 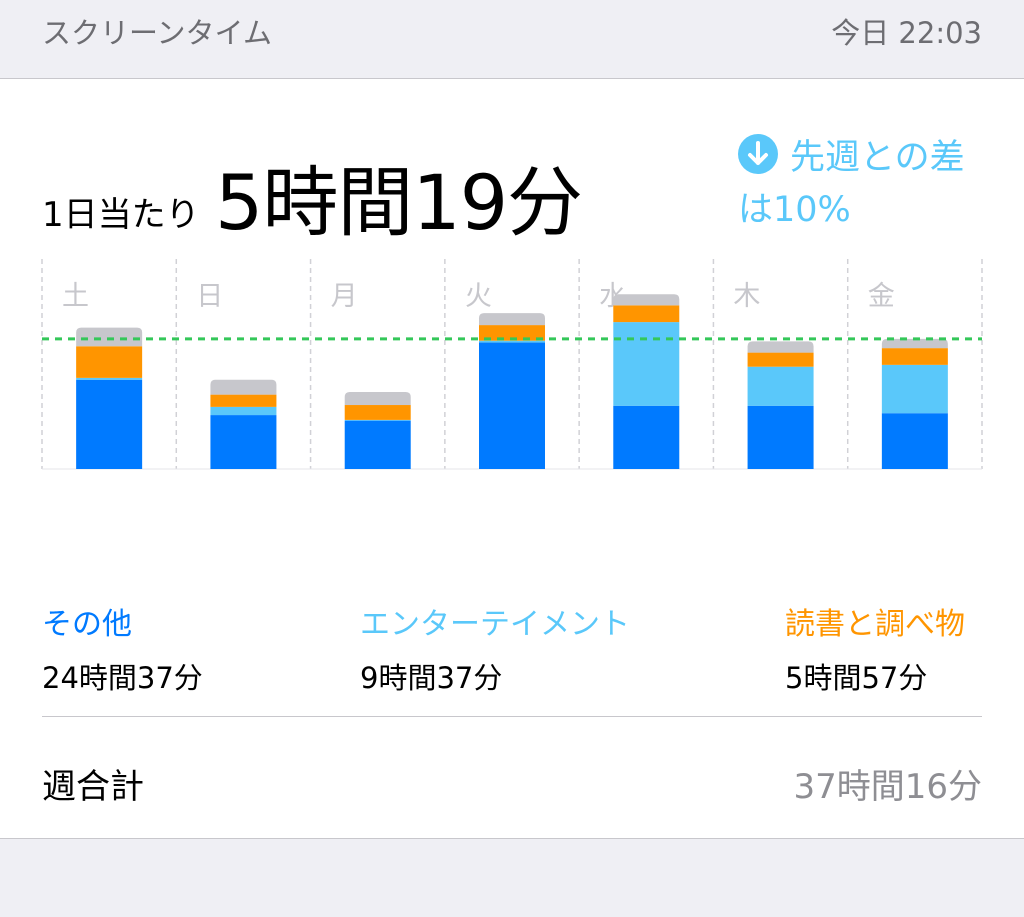 I want to click on legend-entertainment: エンターテイメント 9時間37分, so click(x=495, y=648).